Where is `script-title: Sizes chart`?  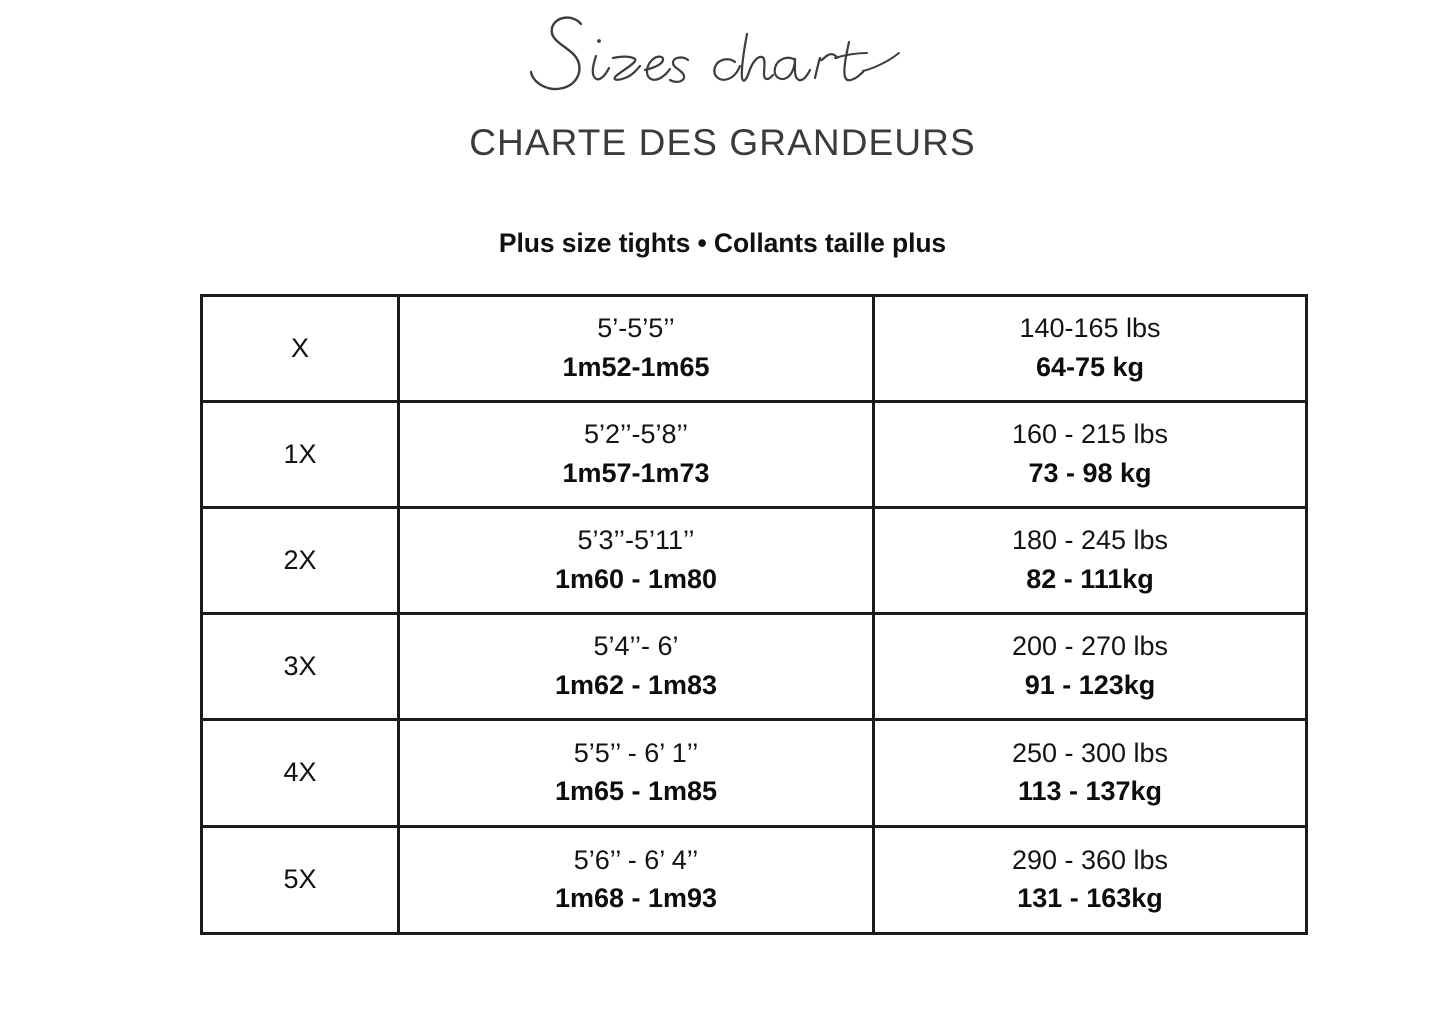 script-title: Sizes chart is located at coordinates (722, 63).